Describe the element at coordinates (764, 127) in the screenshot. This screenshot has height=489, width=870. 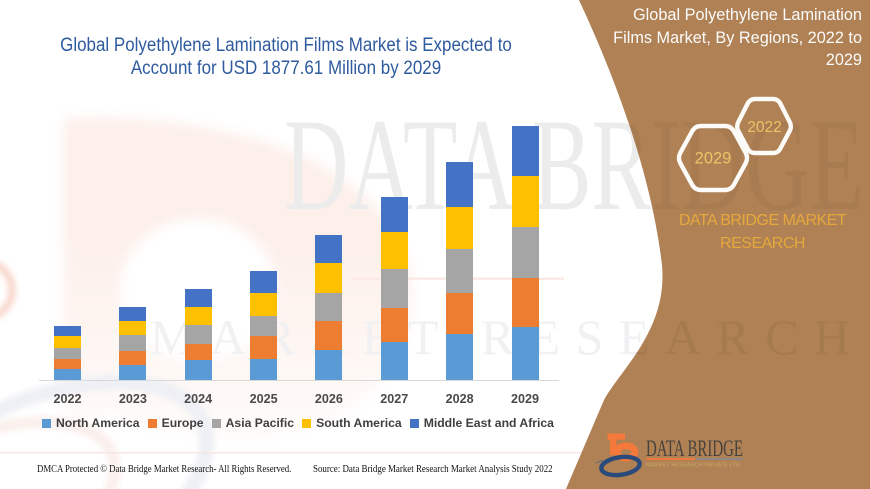
I see `svg-text: 2022` at that location.